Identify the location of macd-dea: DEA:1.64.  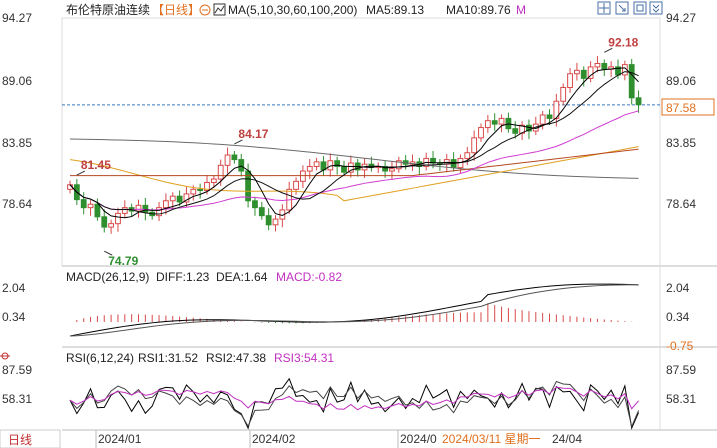
(242, 277).